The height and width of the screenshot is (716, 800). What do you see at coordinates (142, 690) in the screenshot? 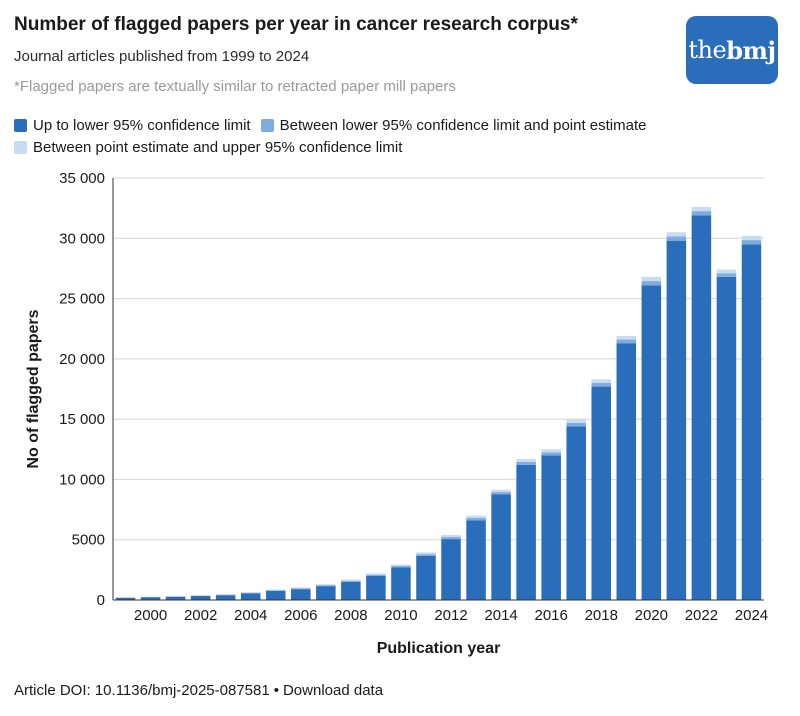
I see `article-doi: Article DOI: 10.1136/bmj-2025-087581` at bounding box center [142, 690].